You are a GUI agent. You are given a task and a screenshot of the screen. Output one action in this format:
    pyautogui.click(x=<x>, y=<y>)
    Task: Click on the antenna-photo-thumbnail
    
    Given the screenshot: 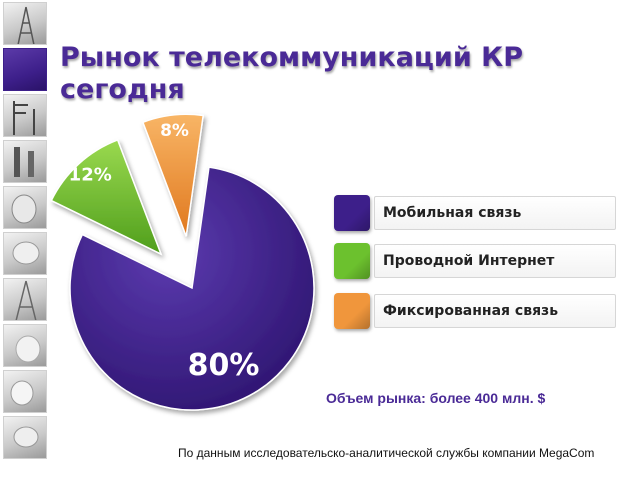 What is the action you would take?
    pyautogui.click(x=25, y=161)
    